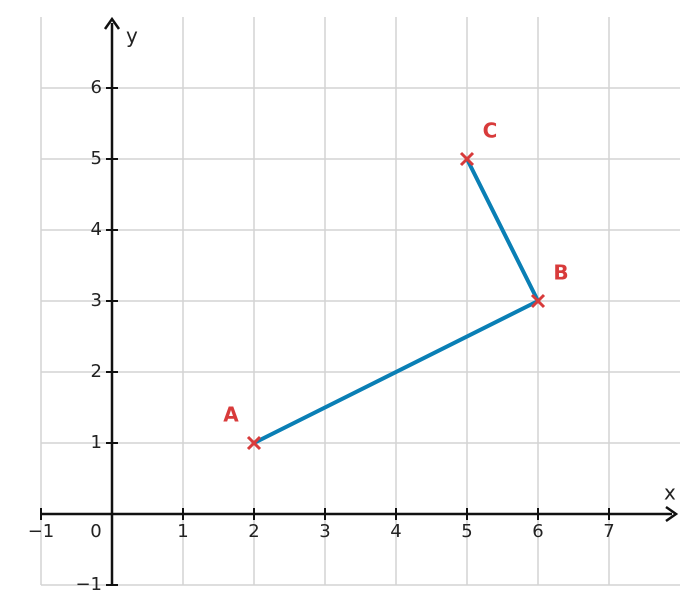 Image resolution: width=698 pixels, height=613 pixels. What do you see at coordinates (253, 531) in the screenshot?
I see `x-tick-label: 2` at bounding box center [253, 531].